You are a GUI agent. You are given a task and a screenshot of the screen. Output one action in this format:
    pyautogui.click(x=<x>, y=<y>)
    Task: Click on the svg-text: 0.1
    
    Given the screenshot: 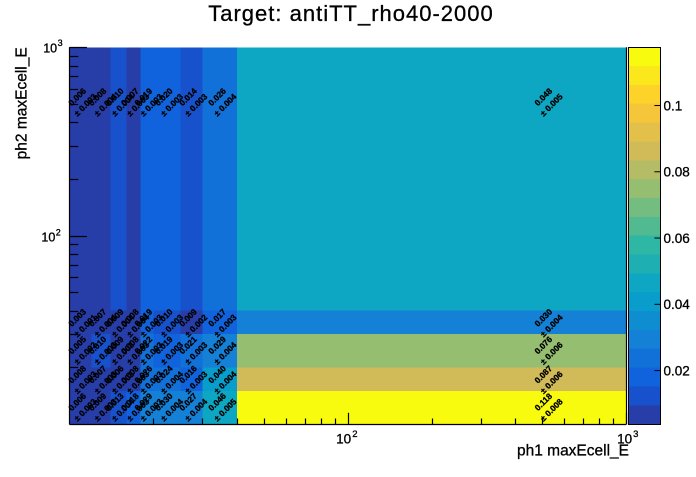 What is the action you would take?
    pyautogui.click(x=673, y=105)
    